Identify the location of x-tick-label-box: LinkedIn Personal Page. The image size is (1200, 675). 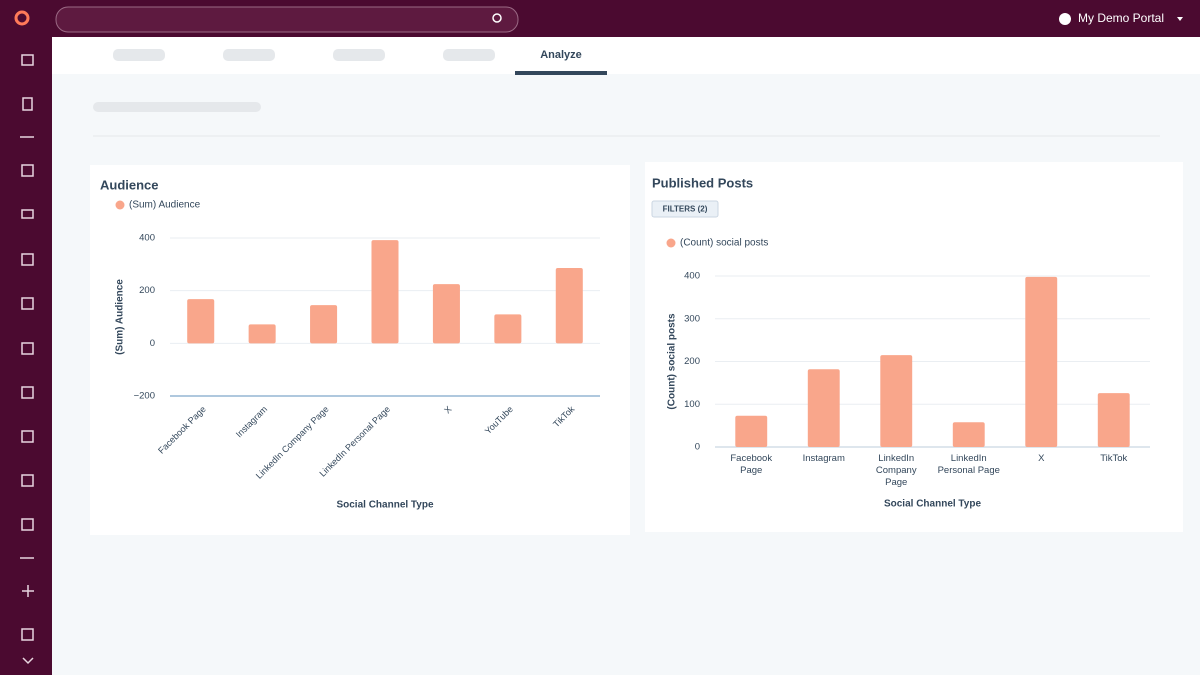
(968, 464).